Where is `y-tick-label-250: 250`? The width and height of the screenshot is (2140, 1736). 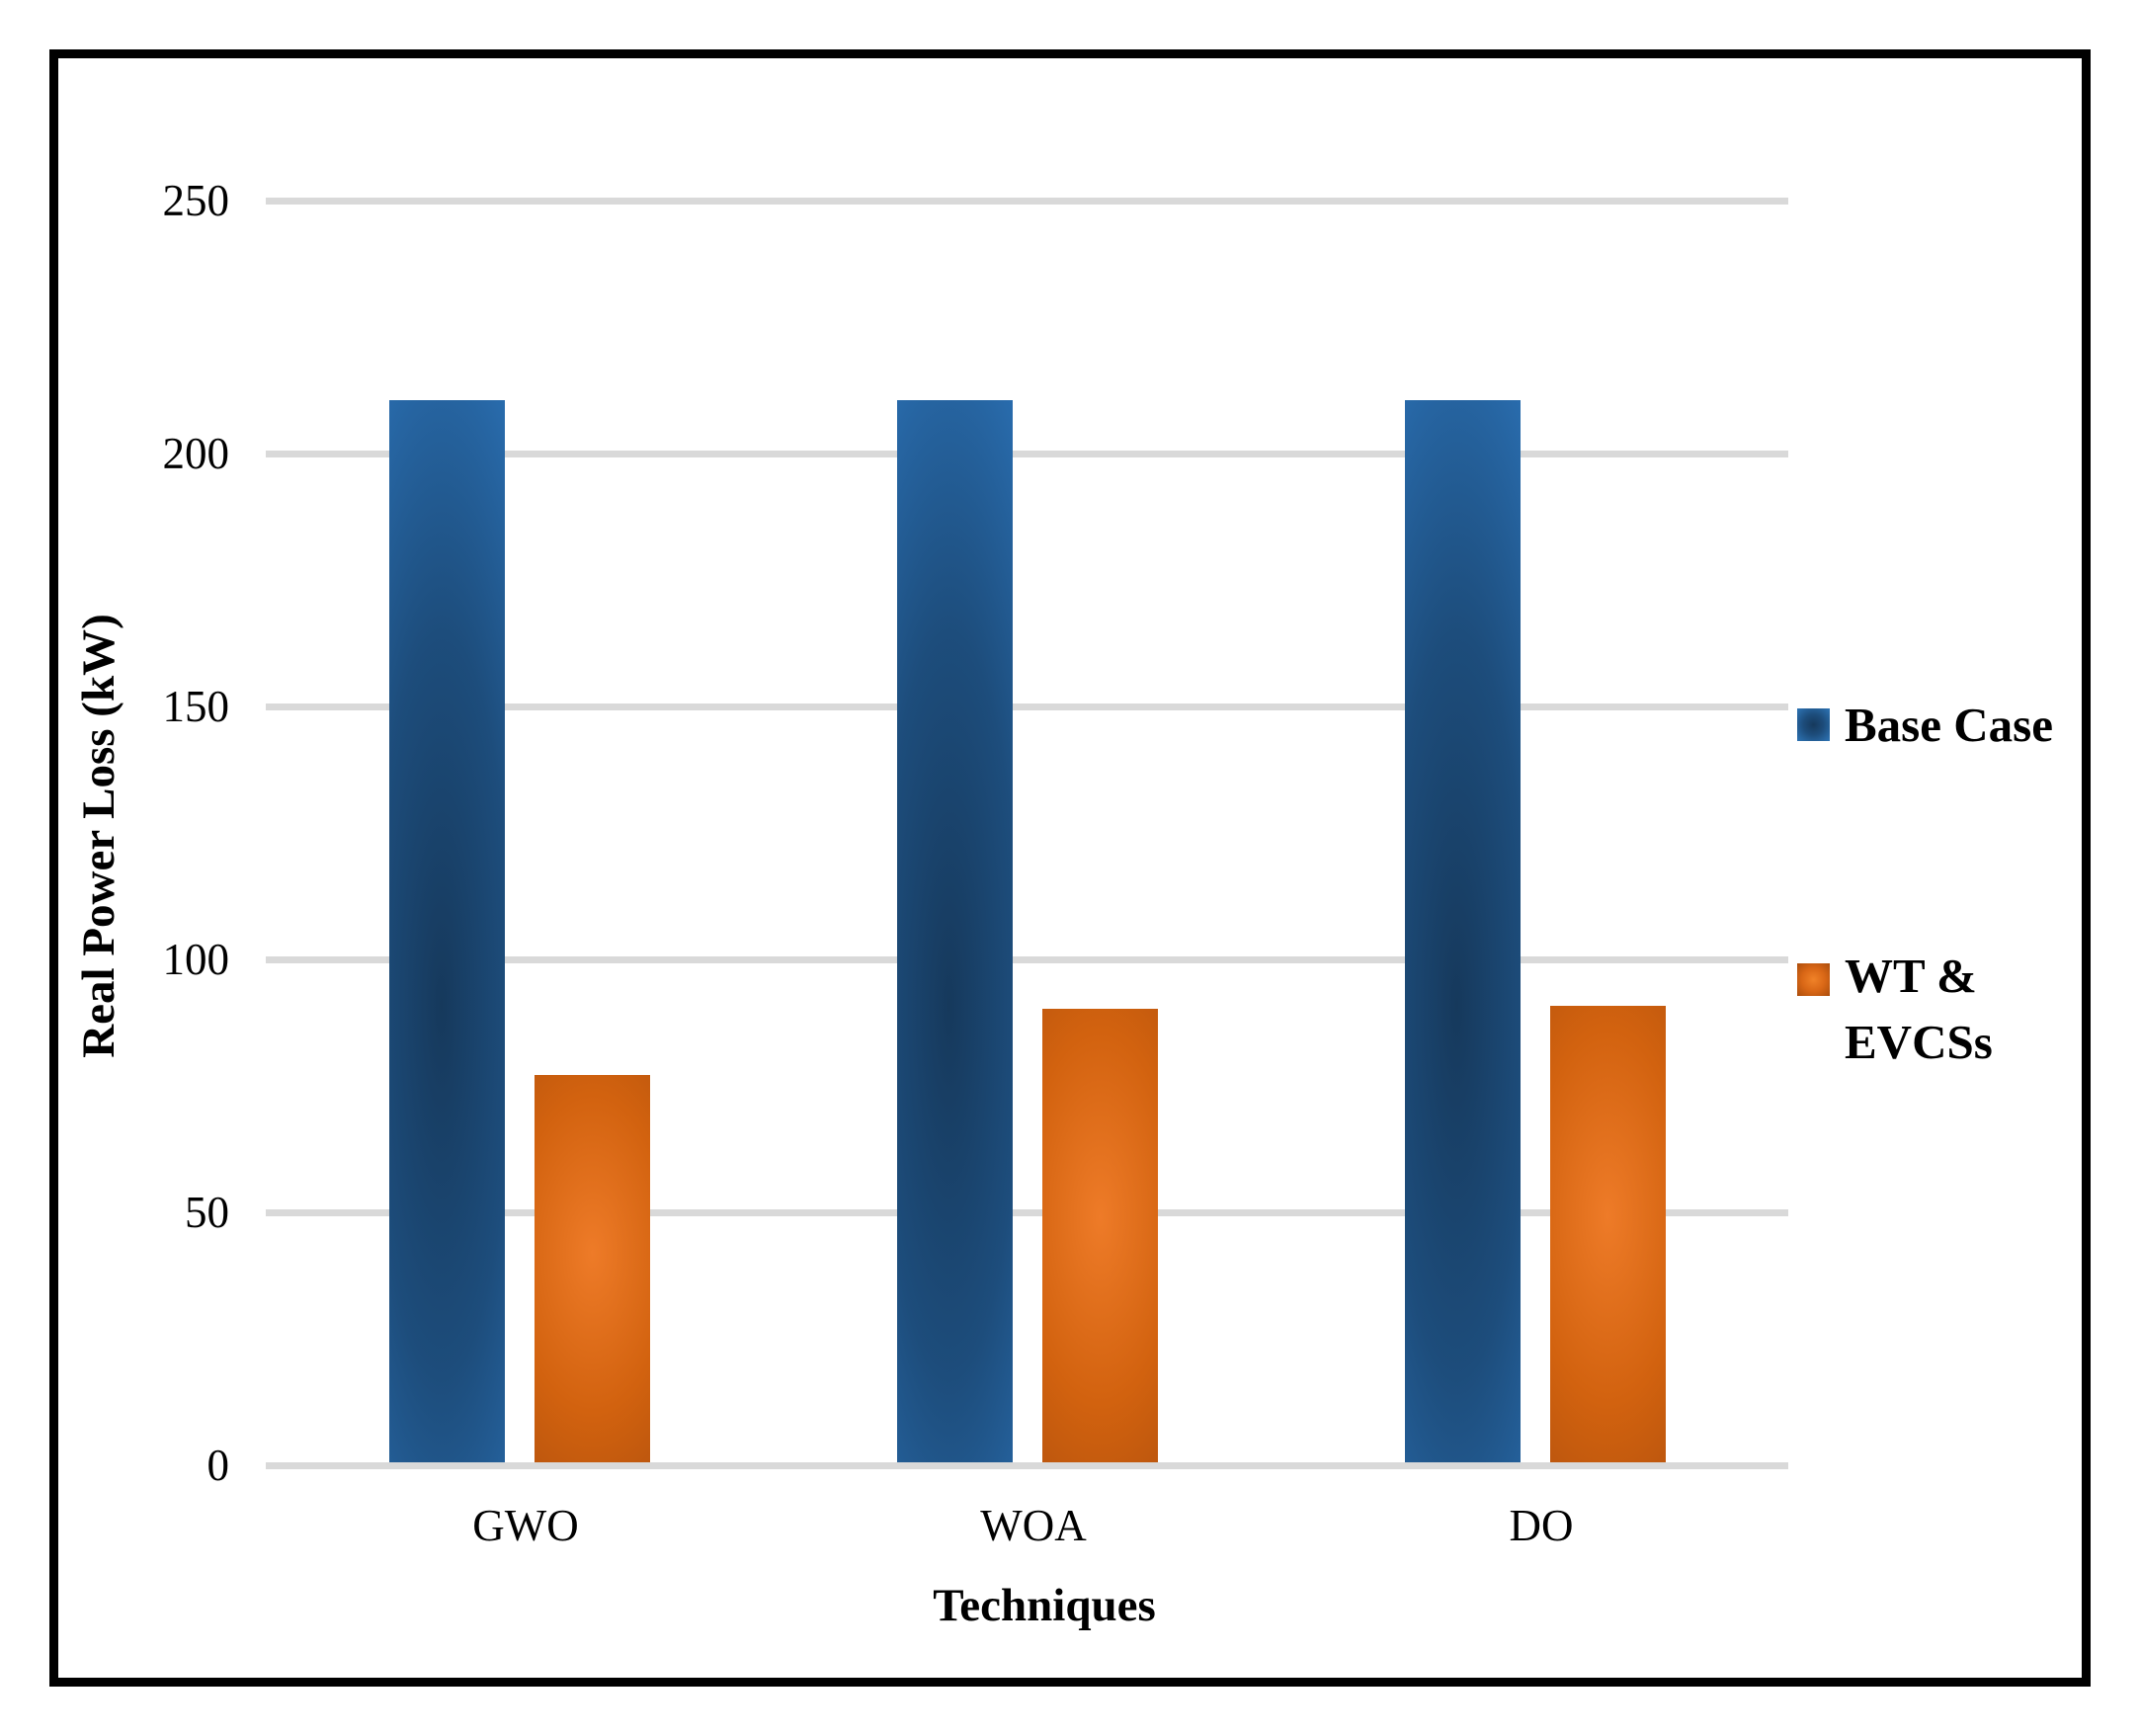
y-tick-label-250: 250 is located at coordinates (196, 200).